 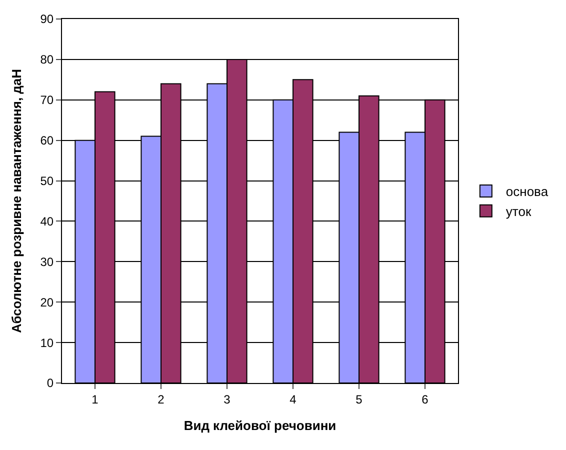 I want to click on y-tick-label: 80, so click(x=47, y=59).